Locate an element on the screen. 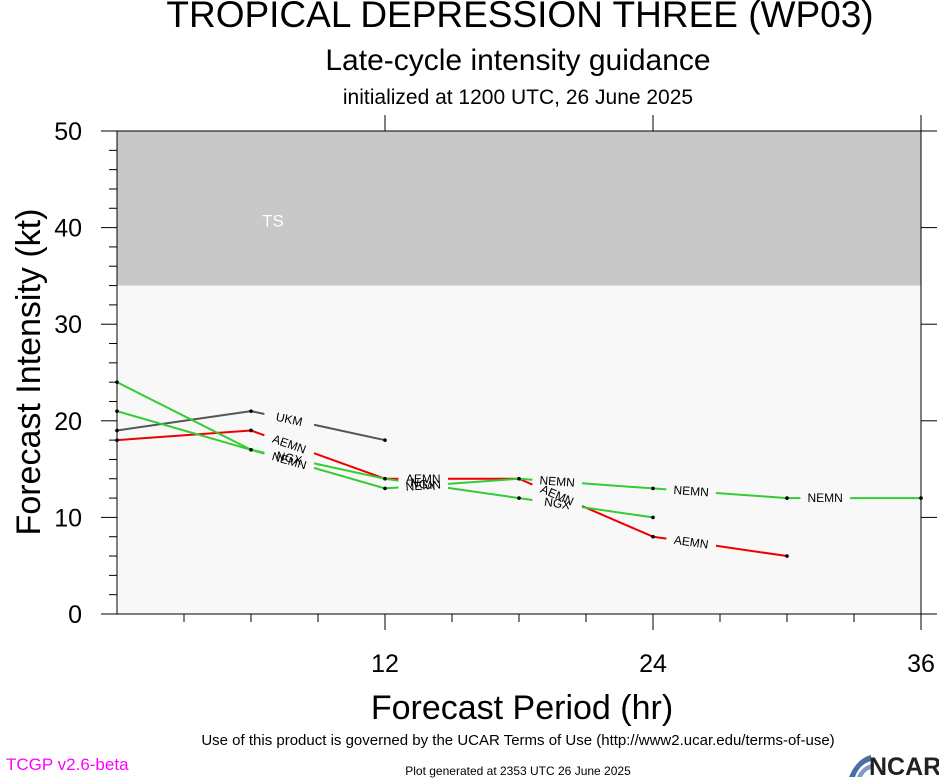  y-axis-label: Forecast Intensity (kt) is located at coordinates (29, 372).